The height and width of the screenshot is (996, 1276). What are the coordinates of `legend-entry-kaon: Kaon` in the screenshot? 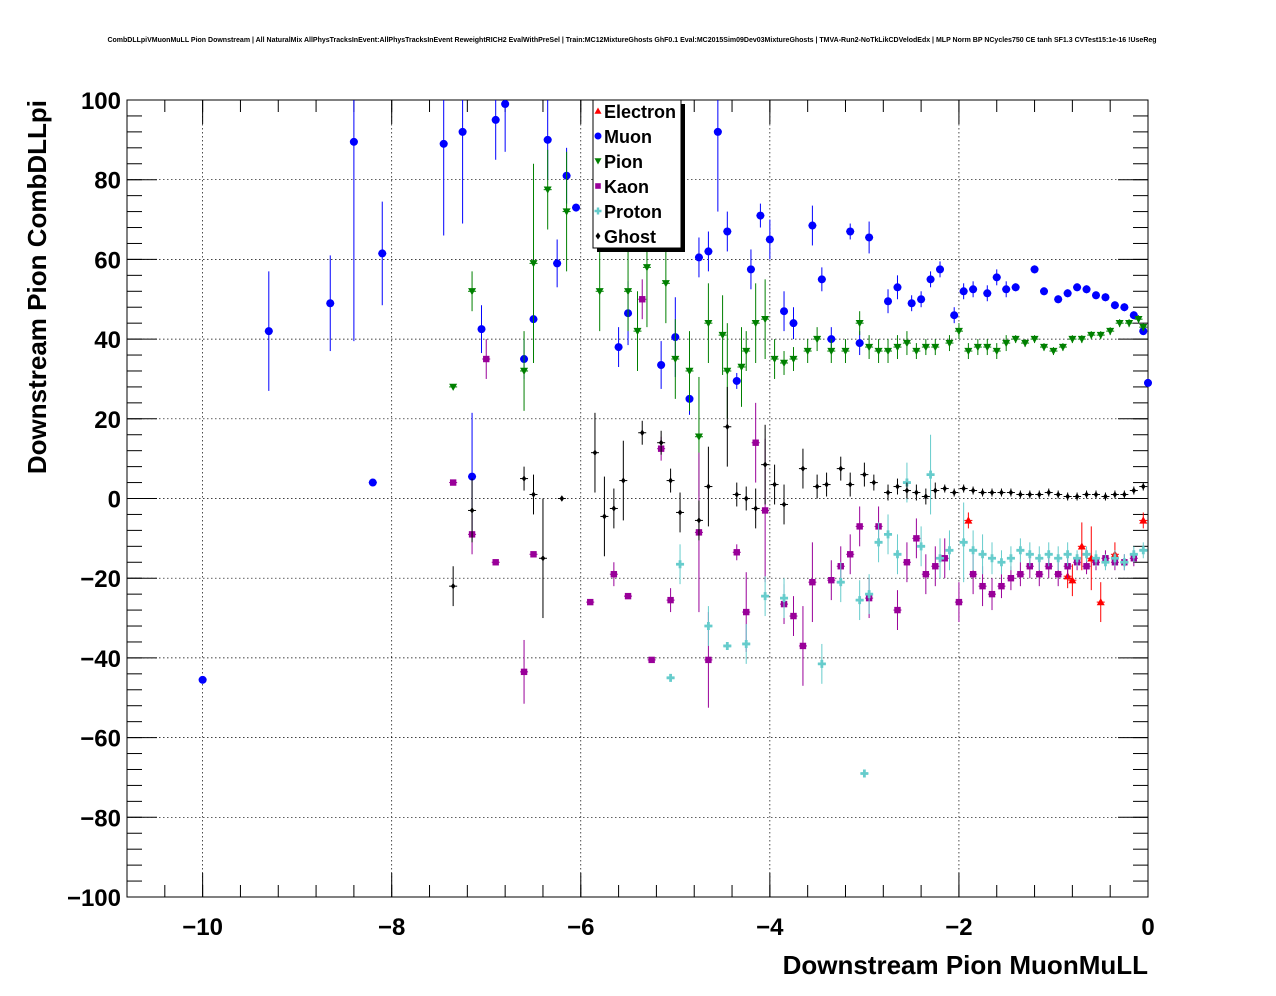 It's located at (622, 187).